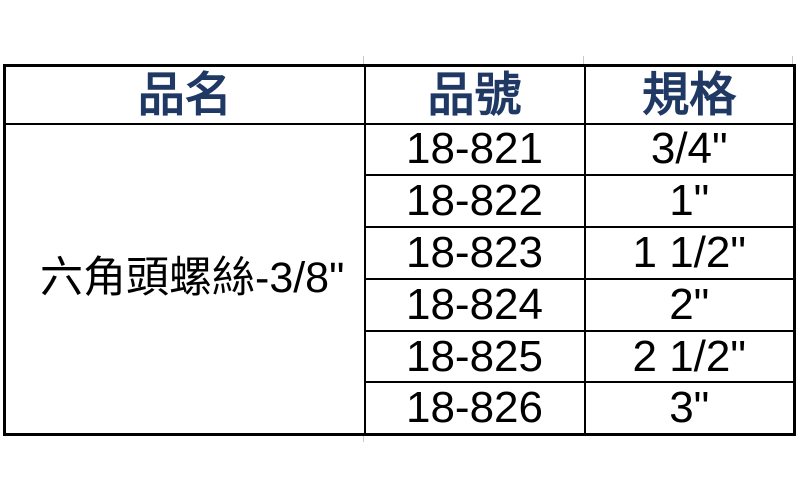 The image size is (800, 500). Describe the element at coordinates (474, 408) in the screenshot. I see `part-number-cell: 18-826` at that location.